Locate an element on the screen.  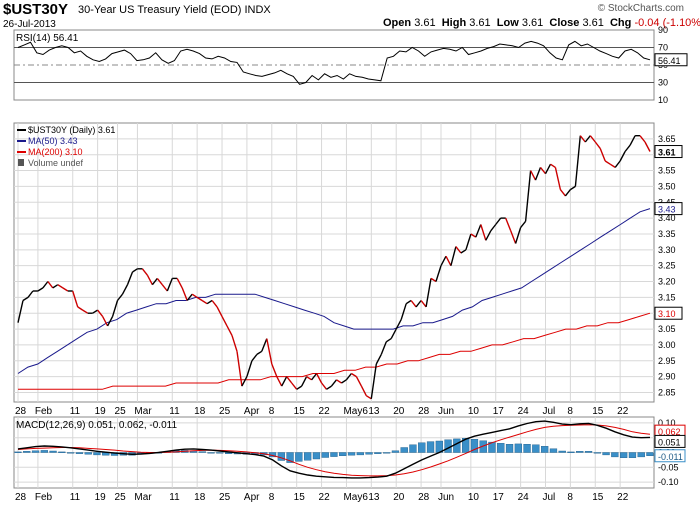
symbol-title: $UST30Y is located at coordinates (36, 9).